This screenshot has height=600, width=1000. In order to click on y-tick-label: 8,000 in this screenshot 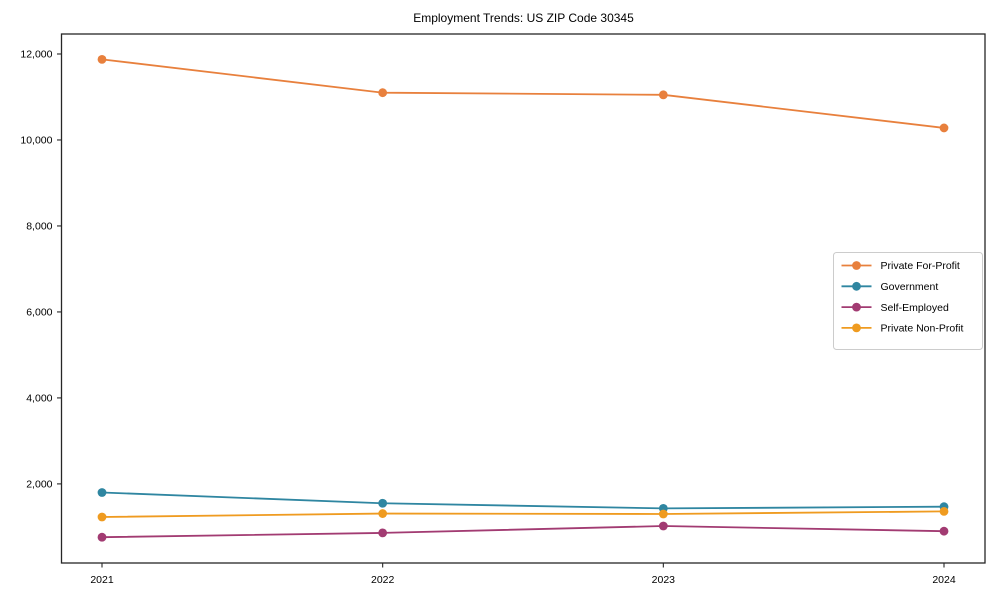, I will do `click(39, 227)`.